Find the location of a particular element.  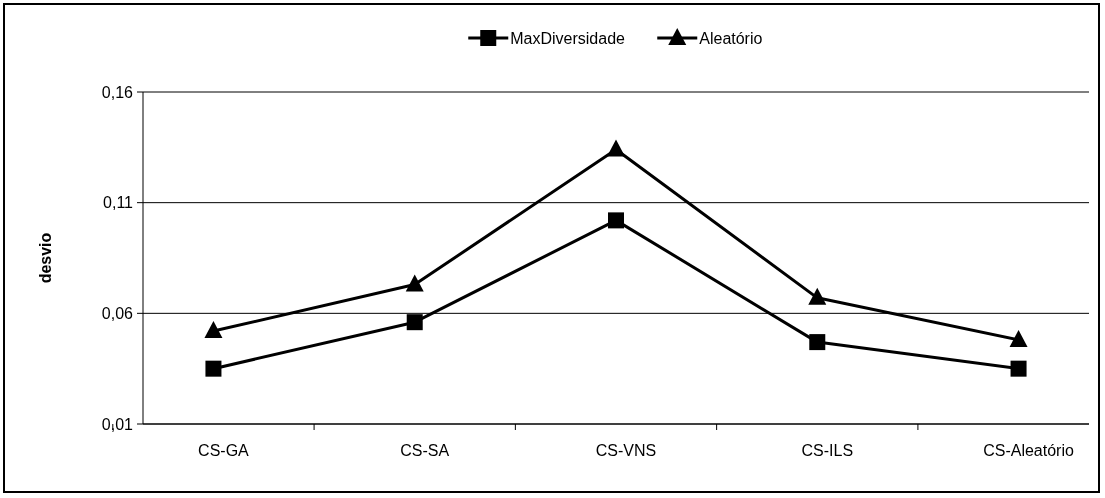

y-tick-label: 0,16 is located at coordinates (117, 92).